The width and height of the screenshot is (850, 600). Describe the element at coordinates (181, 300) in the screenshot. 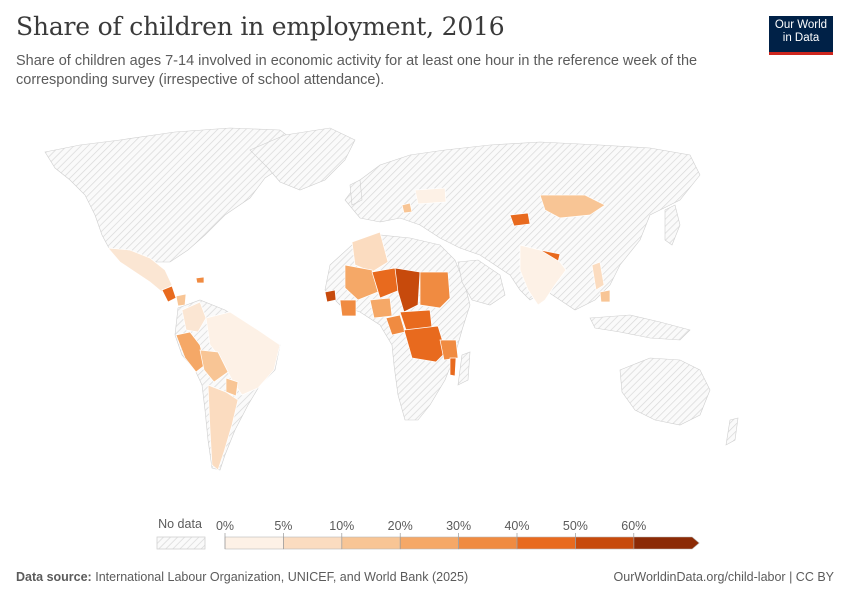

I see `country-honduras` at that location.